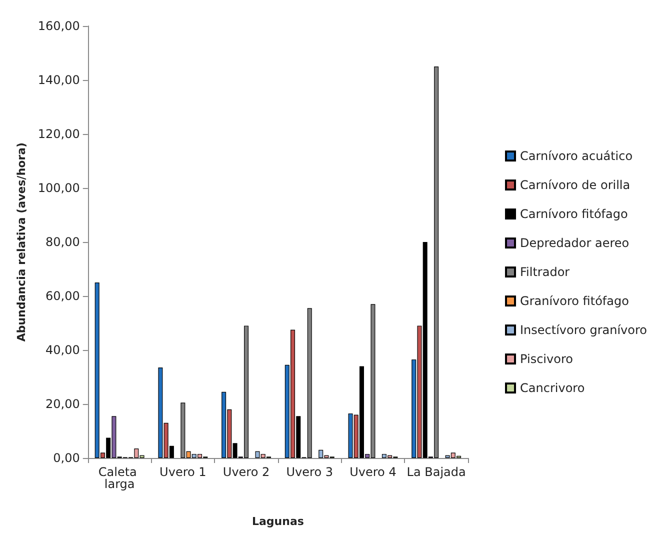  Describe the element at coordinates (119, 478) in the screenshot. I see `x-tick-label: Caleta larga` at that location.